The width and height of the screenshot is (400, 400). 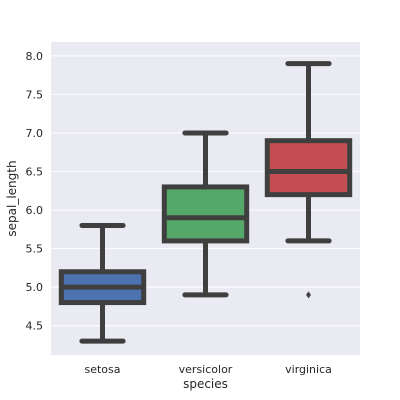 I want to click on box-virginica, so click(x=308, y=168).